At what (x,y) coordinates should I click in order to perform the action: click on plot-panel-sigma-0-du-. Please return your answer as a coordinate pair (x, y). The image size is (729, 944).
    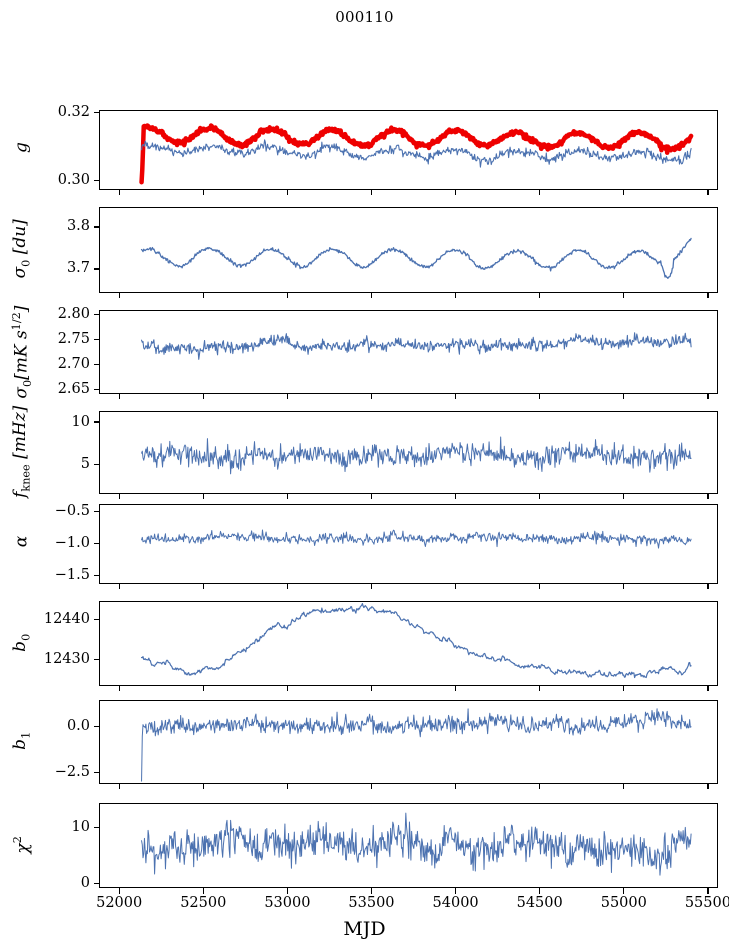
    Looking at the image, I should click on (408, 250).